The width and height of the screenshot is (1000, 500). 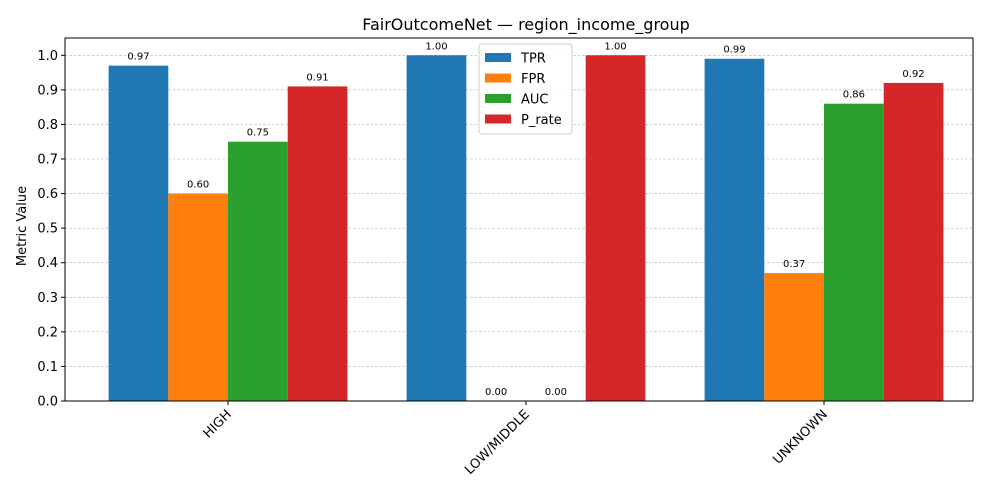 What do you see at coordinates (535, 100) in the screenshot?
I see `legend-label: AUC` at bounding box center [535, 100].